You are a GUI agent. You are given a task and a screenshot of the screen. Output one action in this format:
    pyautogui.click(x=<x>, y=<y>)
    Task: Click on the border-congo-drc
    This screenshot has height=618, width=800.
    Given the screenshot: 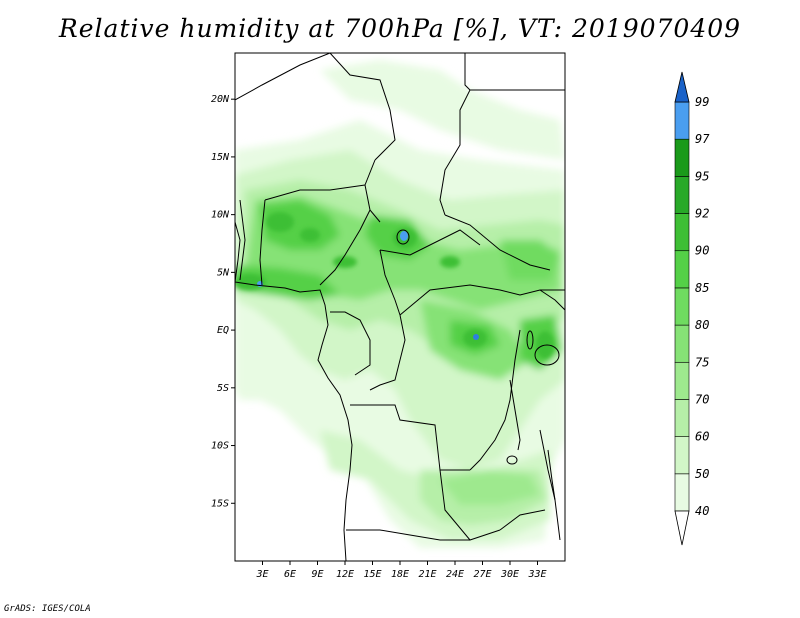 What is the action you would take?
    pyautogui.click(x=387, y=352)
    